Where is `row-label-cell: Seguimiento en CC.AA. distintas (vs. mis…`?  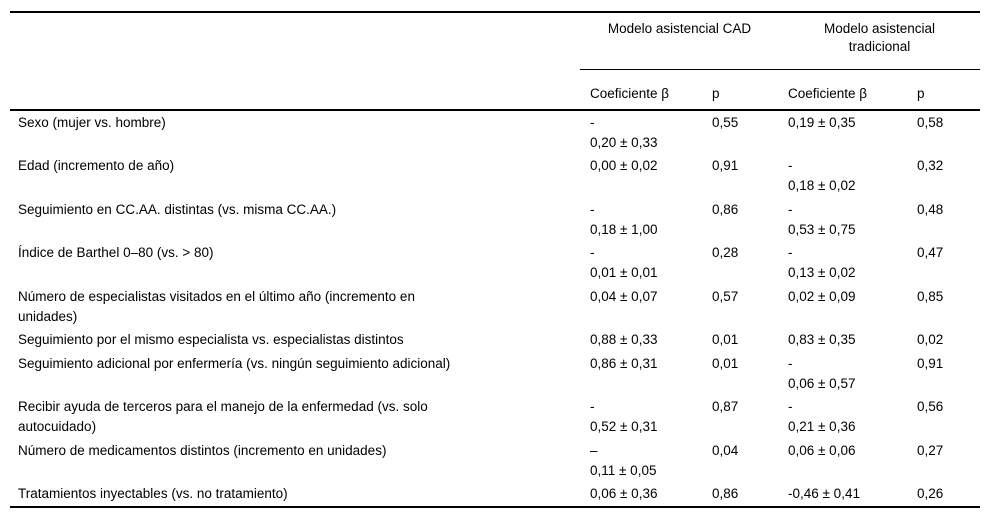
row-label-cell: Seguimiento en CC.AA. distintas (vs. mis… is located at coordinates (177, 209).